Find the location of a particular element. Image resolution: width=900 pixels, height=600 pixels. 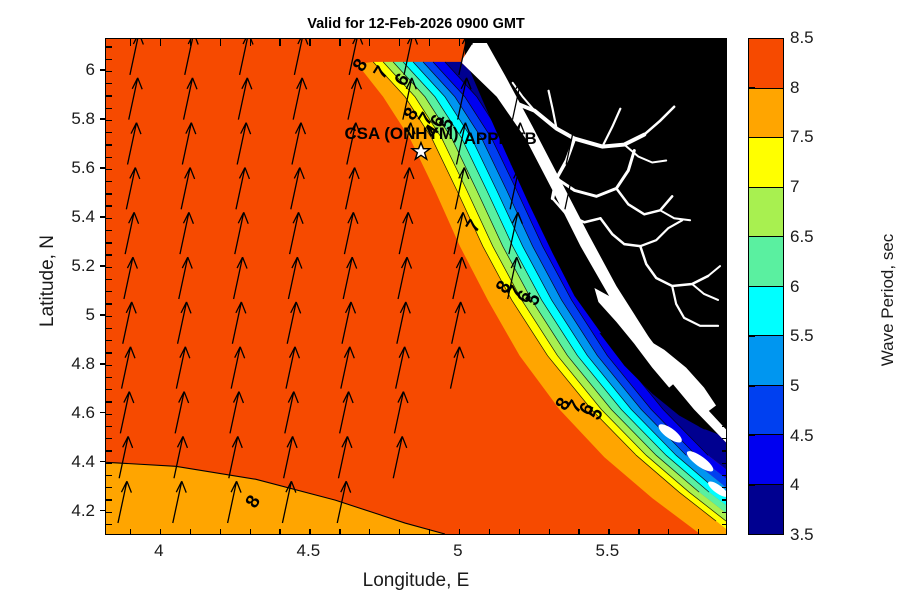

station-marker-star is located at coordinates (421, 150).